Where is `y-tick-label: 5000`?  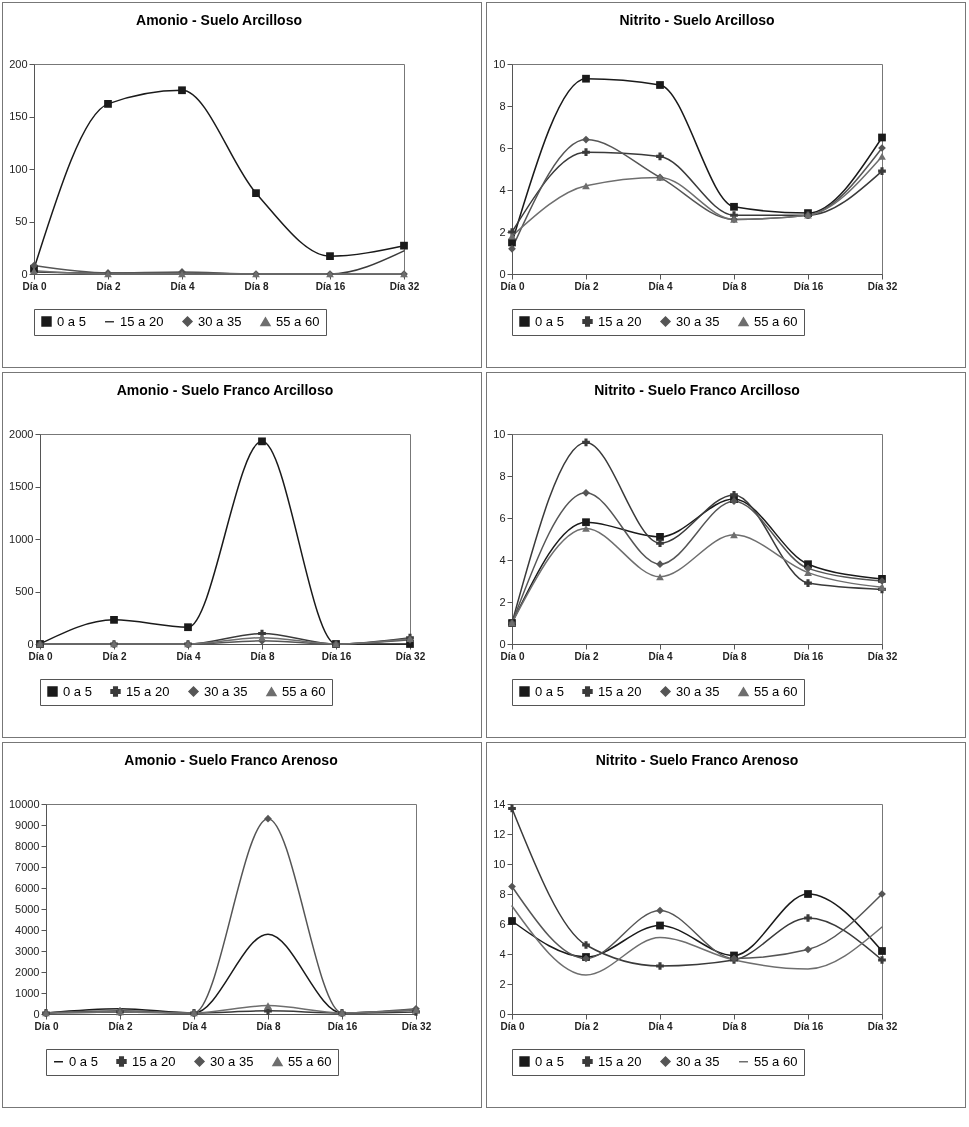
y-tick-label: 5000 is located at coordinates (27, 908).